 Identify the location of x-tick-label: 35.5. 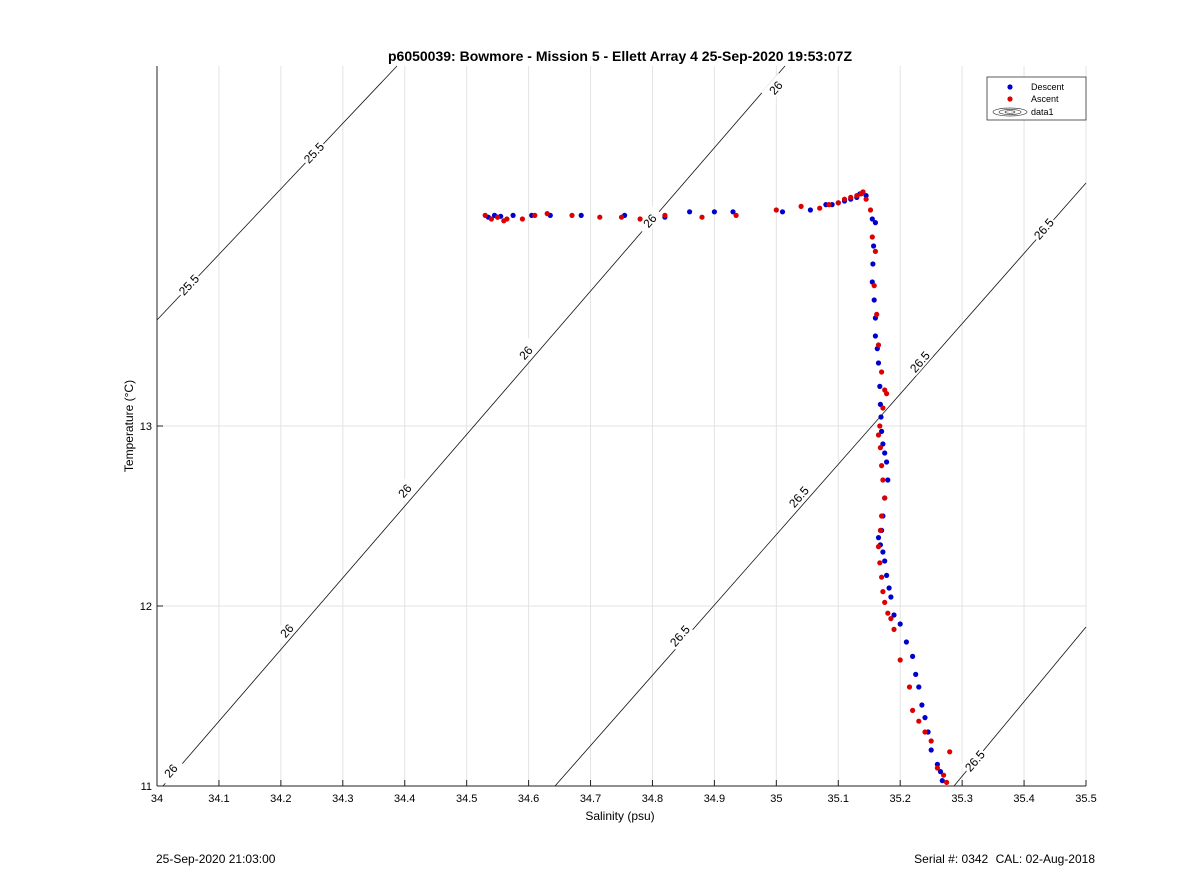
(1085, 799).